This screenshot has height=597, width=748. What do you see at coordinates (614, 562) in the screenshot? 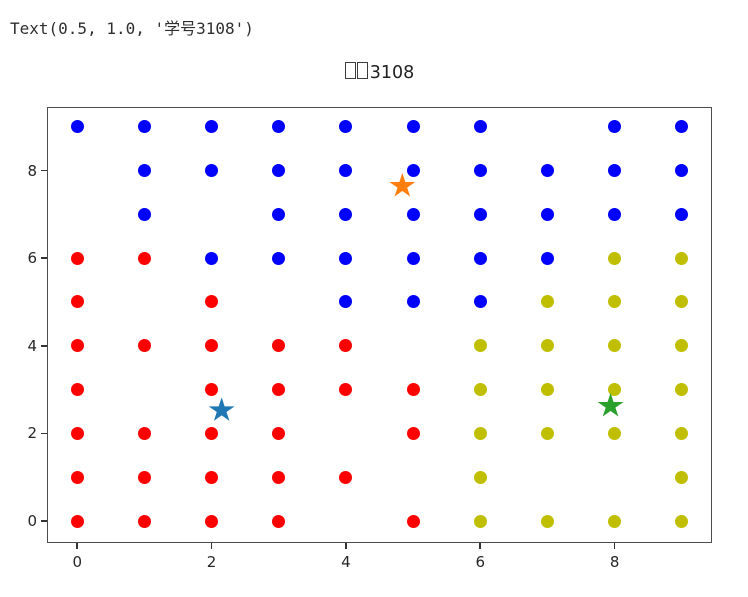
I see `x-tick-label: 8` at bounding box center [614, 562].